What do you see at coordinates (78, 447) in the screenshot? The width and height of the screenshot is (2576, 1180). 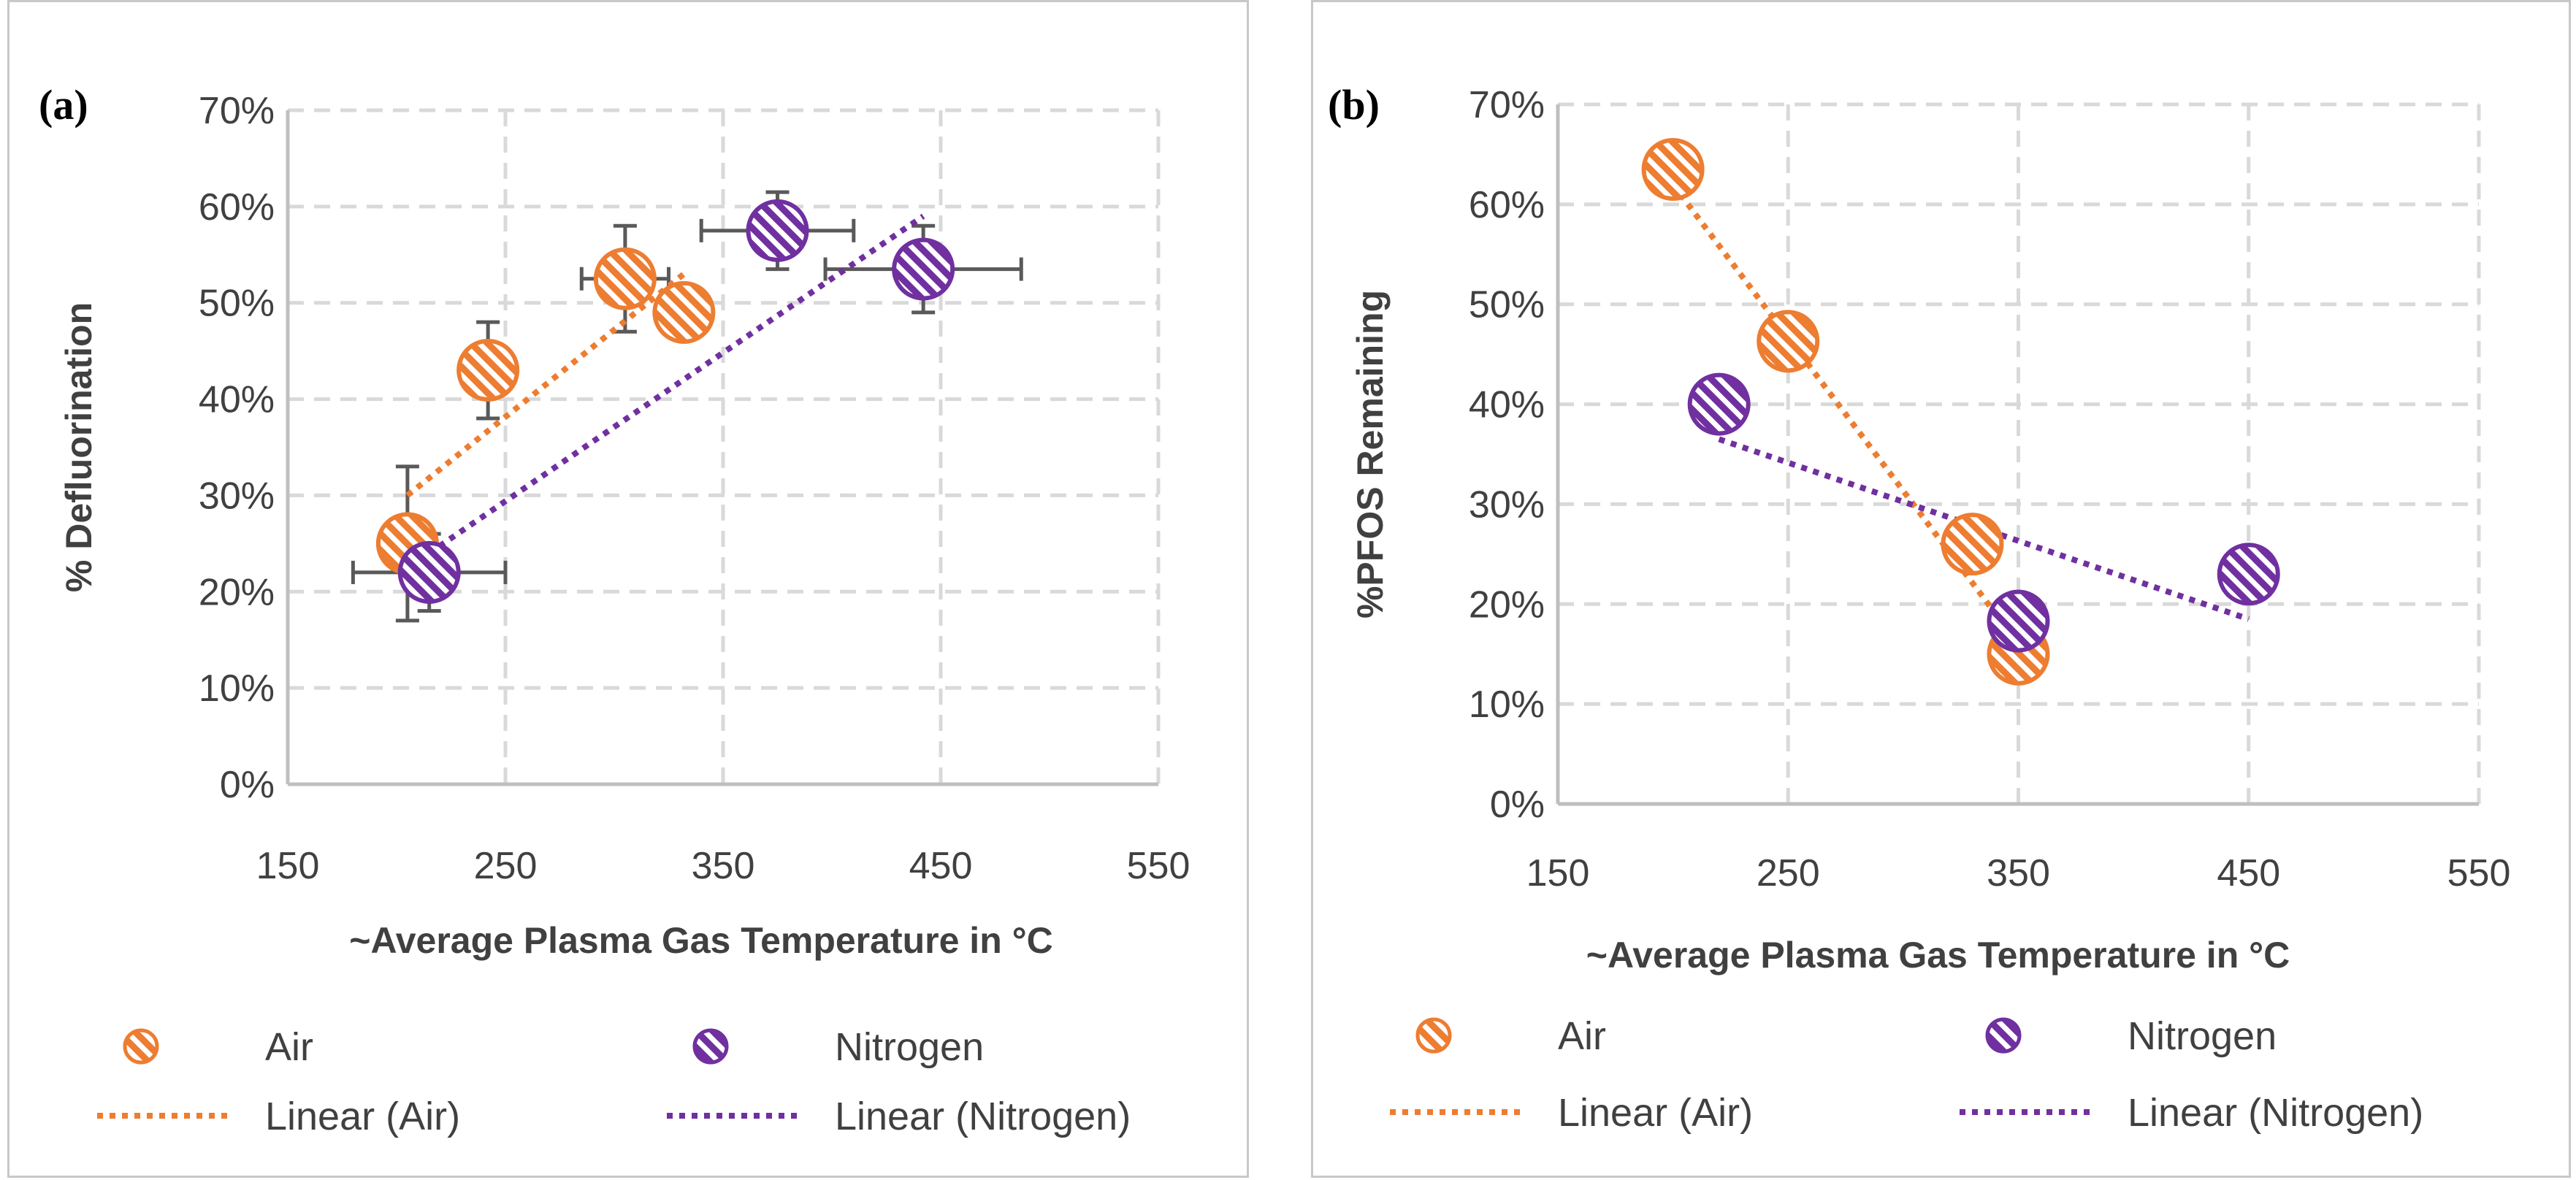 I see `y-axis-title: % Defluorination` at bounding box center [78, 447].